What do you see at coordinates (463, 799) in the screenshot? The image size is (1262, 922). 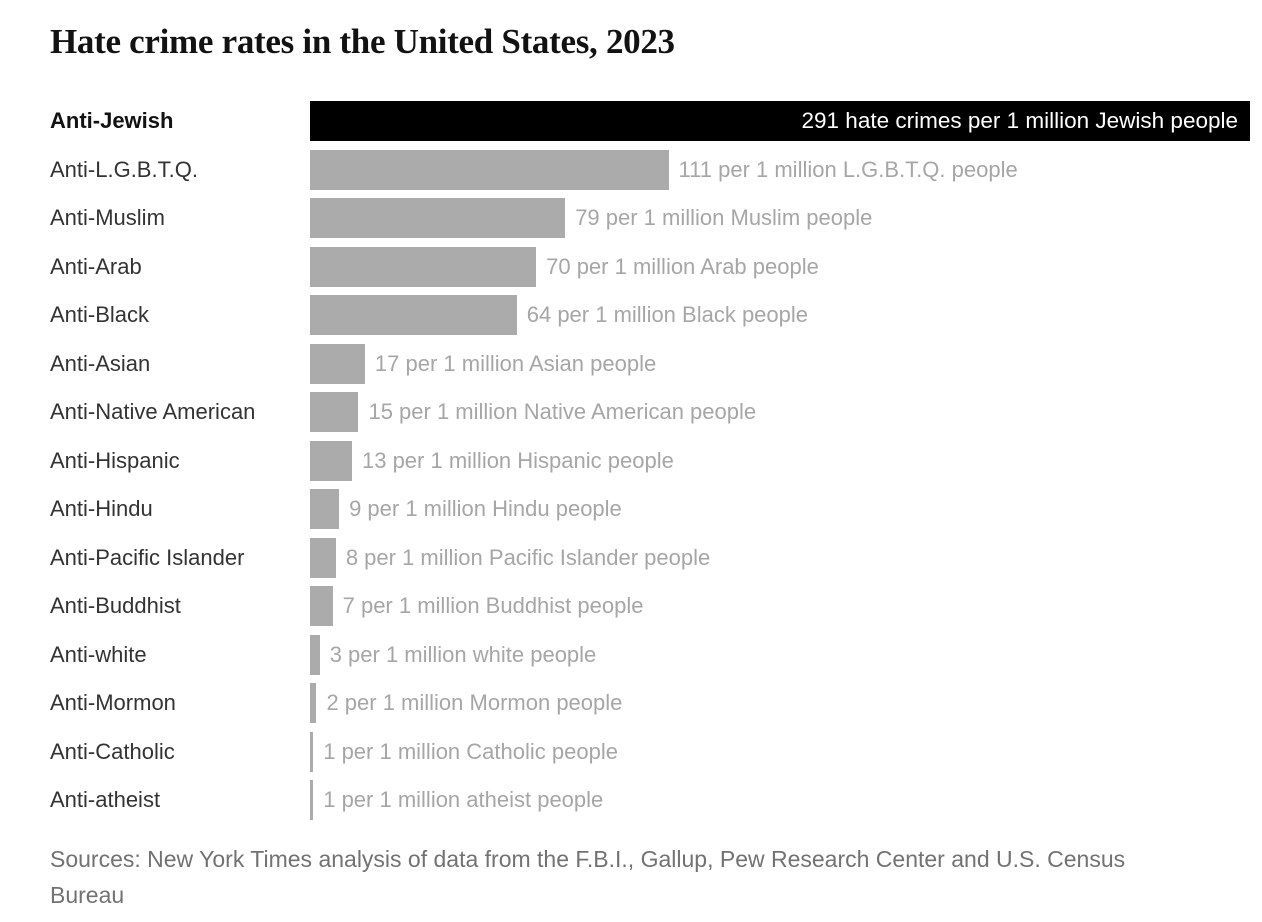 I see `bar-value-label: 1 per 1 million atheist people` at bounding box center [463, 799].